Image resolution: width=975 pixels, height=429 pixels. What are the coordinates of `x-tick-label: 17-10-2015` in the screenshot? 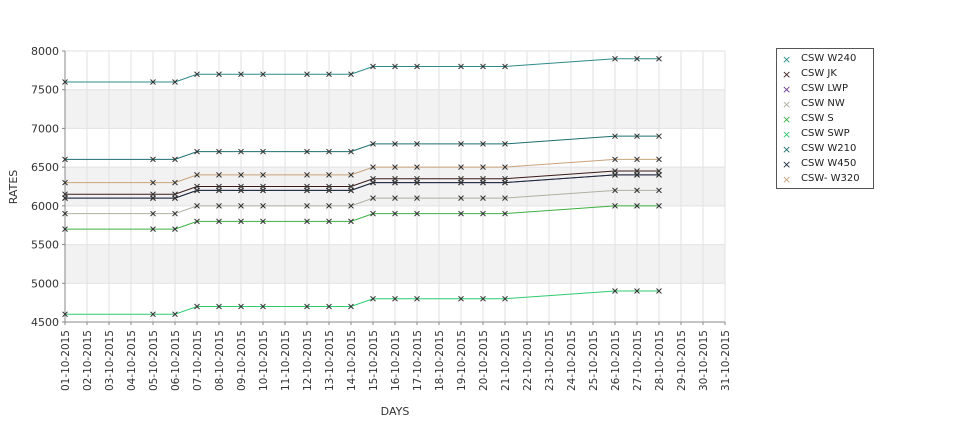 It's located at (418, 360).